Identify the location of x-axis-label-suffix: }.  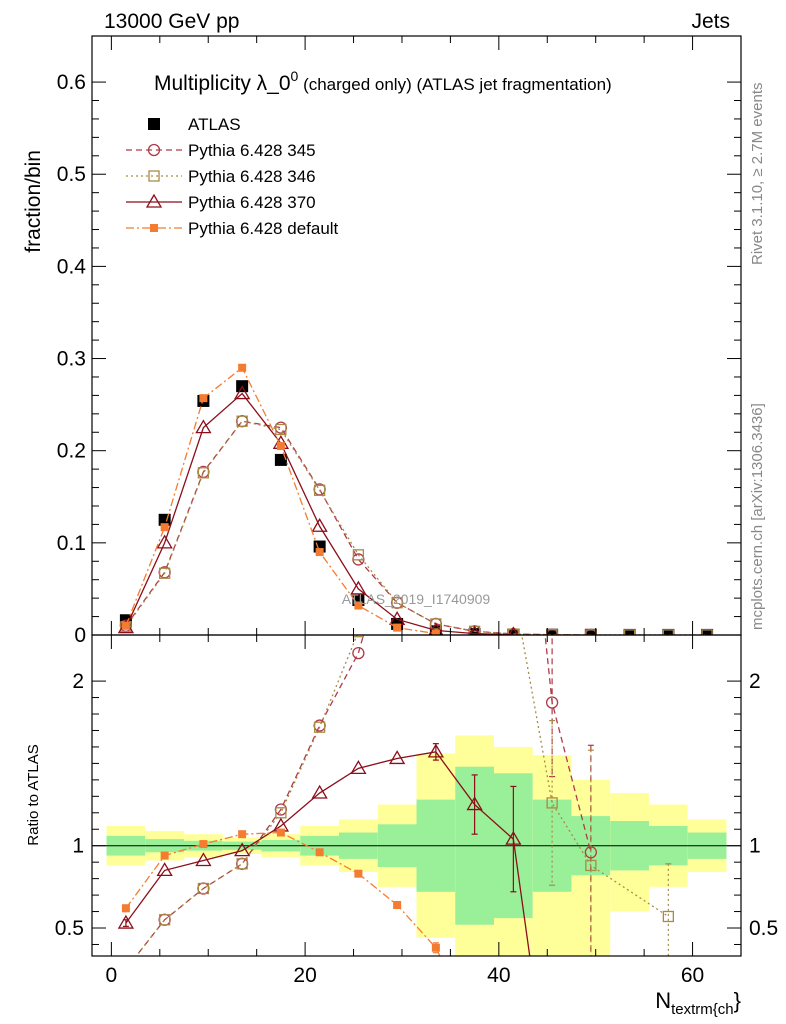
(737, 1000).